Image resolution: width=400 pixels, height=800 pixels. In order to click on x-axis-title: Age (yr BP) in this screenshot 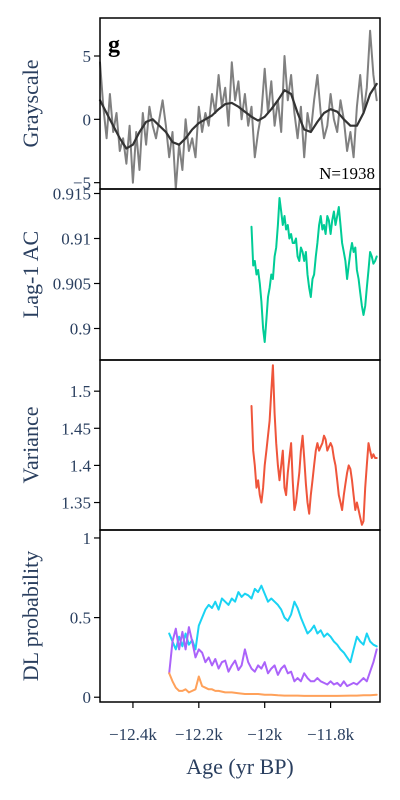, I will do `click(240, 766)`.